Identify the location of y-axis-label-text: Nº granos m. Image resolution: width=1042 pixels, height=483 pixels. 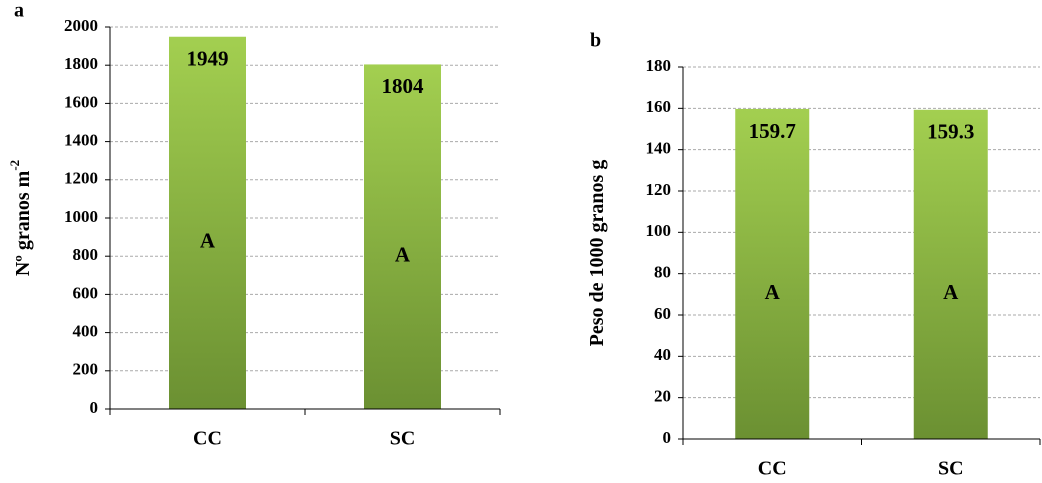
(23, 223).